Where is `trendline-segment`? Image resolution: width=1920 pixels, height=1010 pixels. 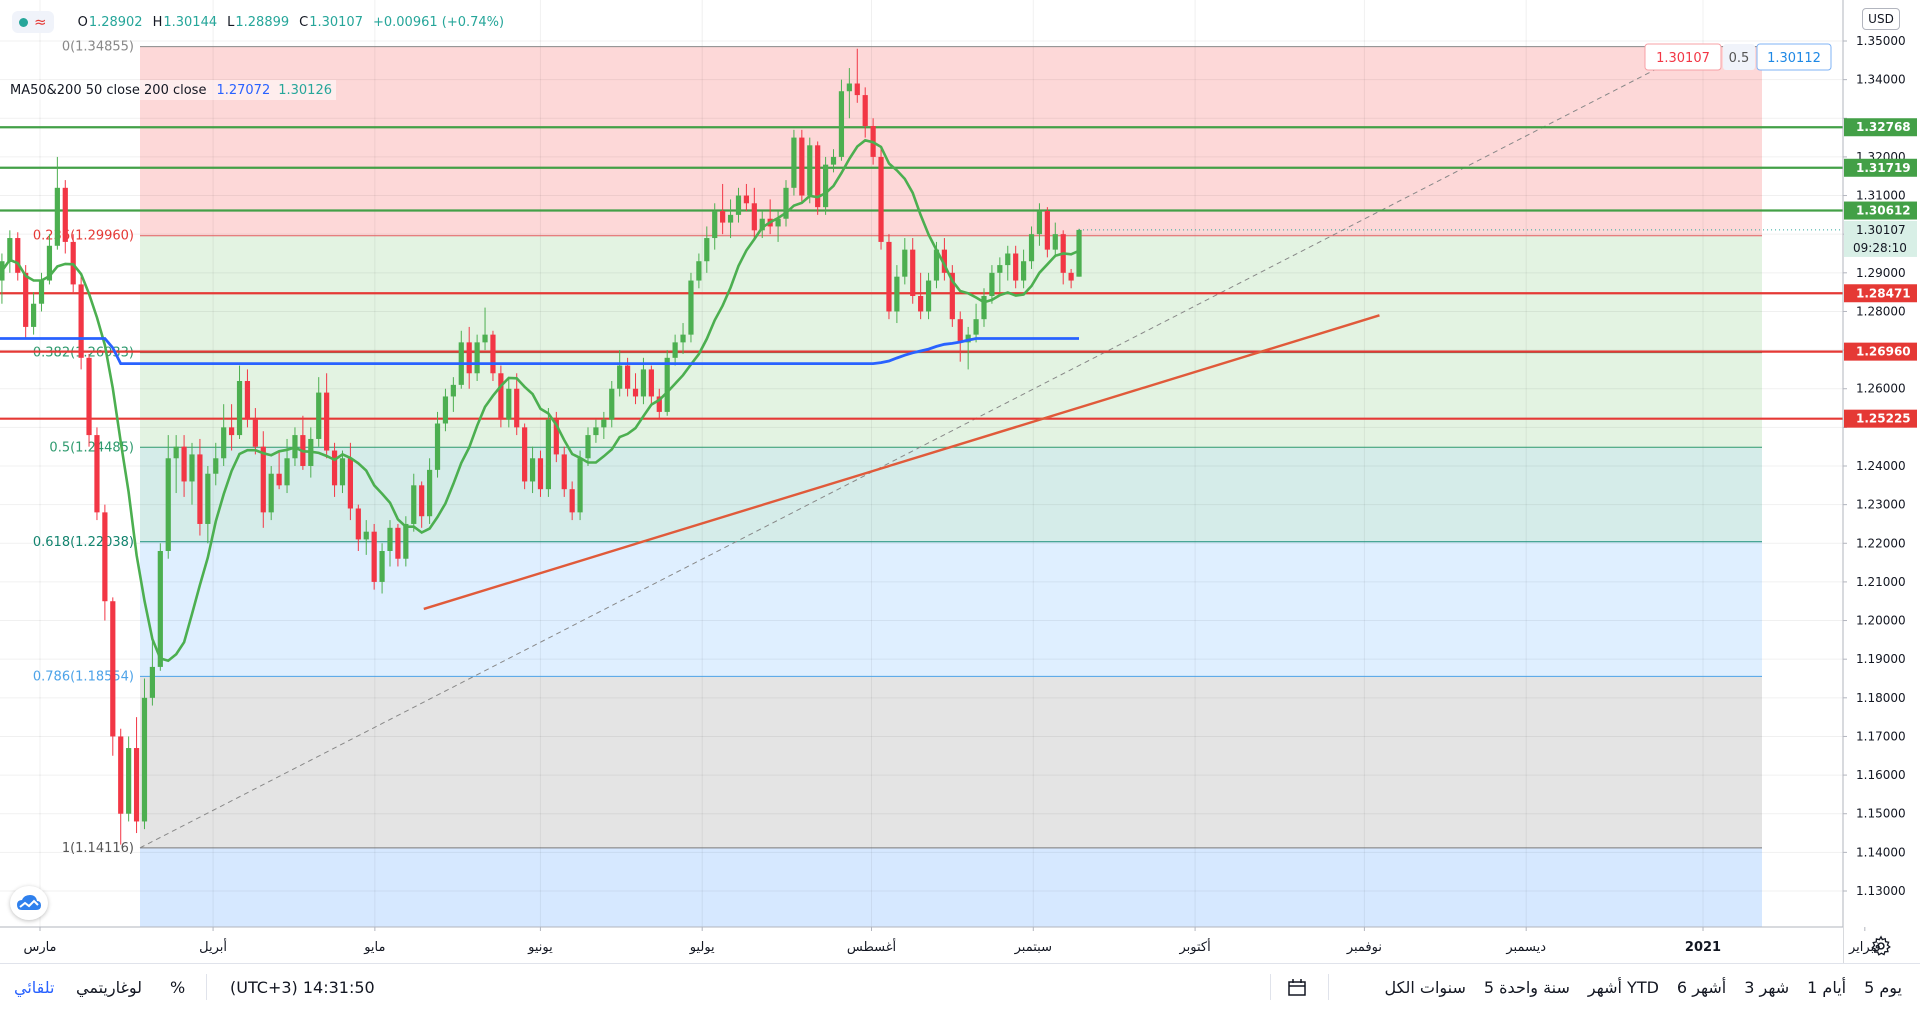
trendline-segment is located at coordinates (901, 462).